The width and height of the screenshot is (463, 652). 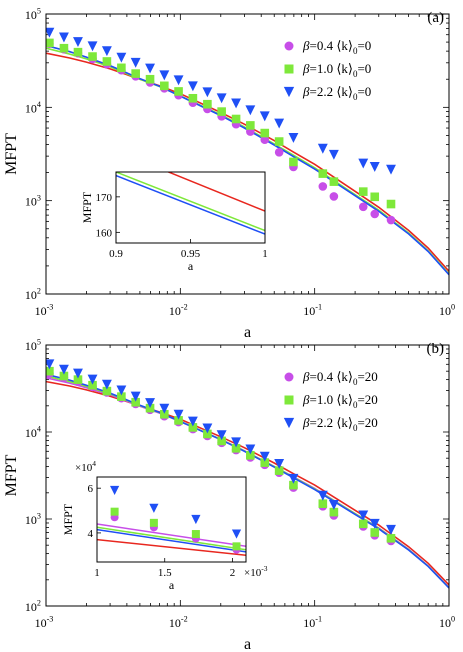 What do you see at coordinates (336, 70) in the screenshot?
I see `legend-label: β=1.0 ⟨k⟩0=0` at bounding box center [336, 70].